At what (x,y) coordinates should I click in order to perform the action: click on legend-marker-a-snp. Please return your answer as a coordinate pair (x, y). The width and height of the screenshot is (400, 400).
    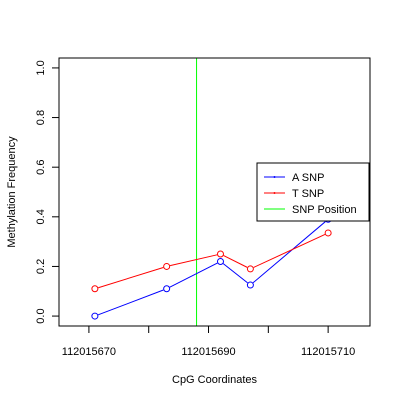
    Looking at the image, I should click on (274, 177).